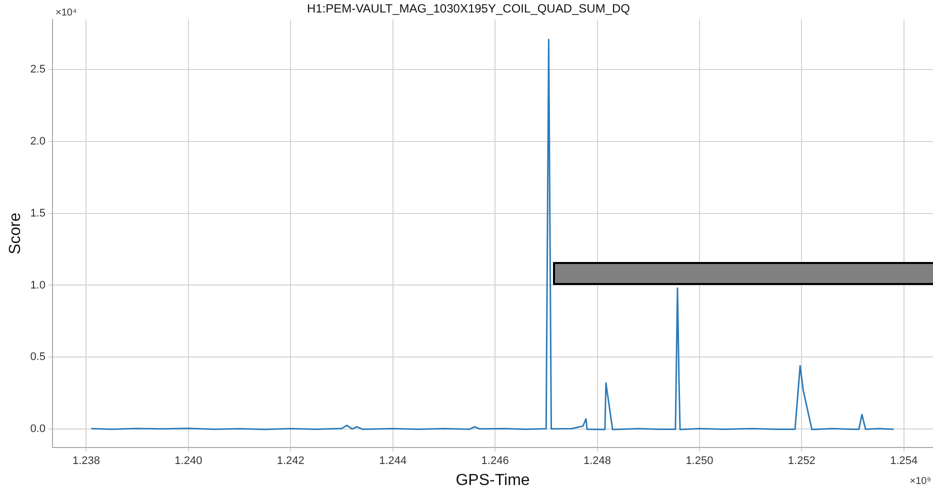 This screenshot has width=933, height=490. Describe the element at coordinates (700, 461) in the screenshot. I see `x-tick-label: 1.250` at that location.